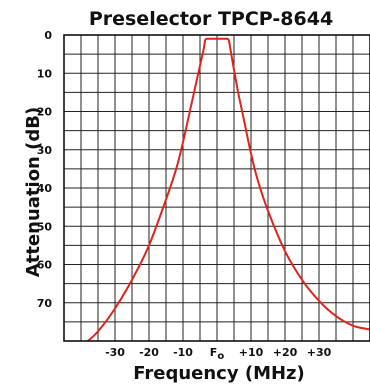 Image resolution: width=370 pixels, height=387 pixels. I want to click on x-tick-label: -30, so click(115, 352).